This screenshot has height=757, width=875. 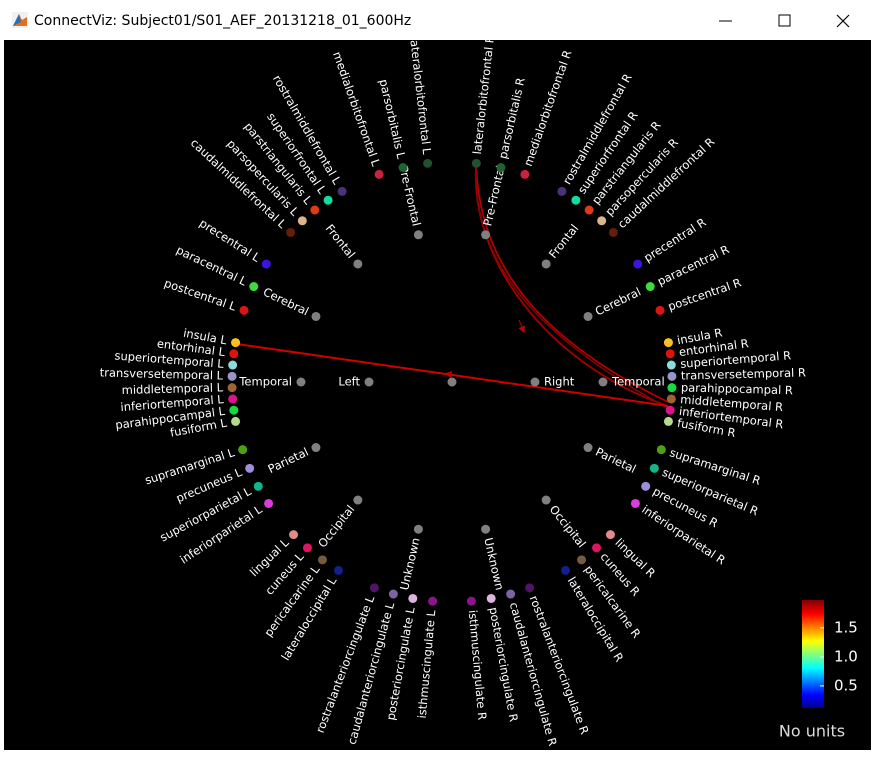 I want to click on close-button, so click(x=843, y=21).